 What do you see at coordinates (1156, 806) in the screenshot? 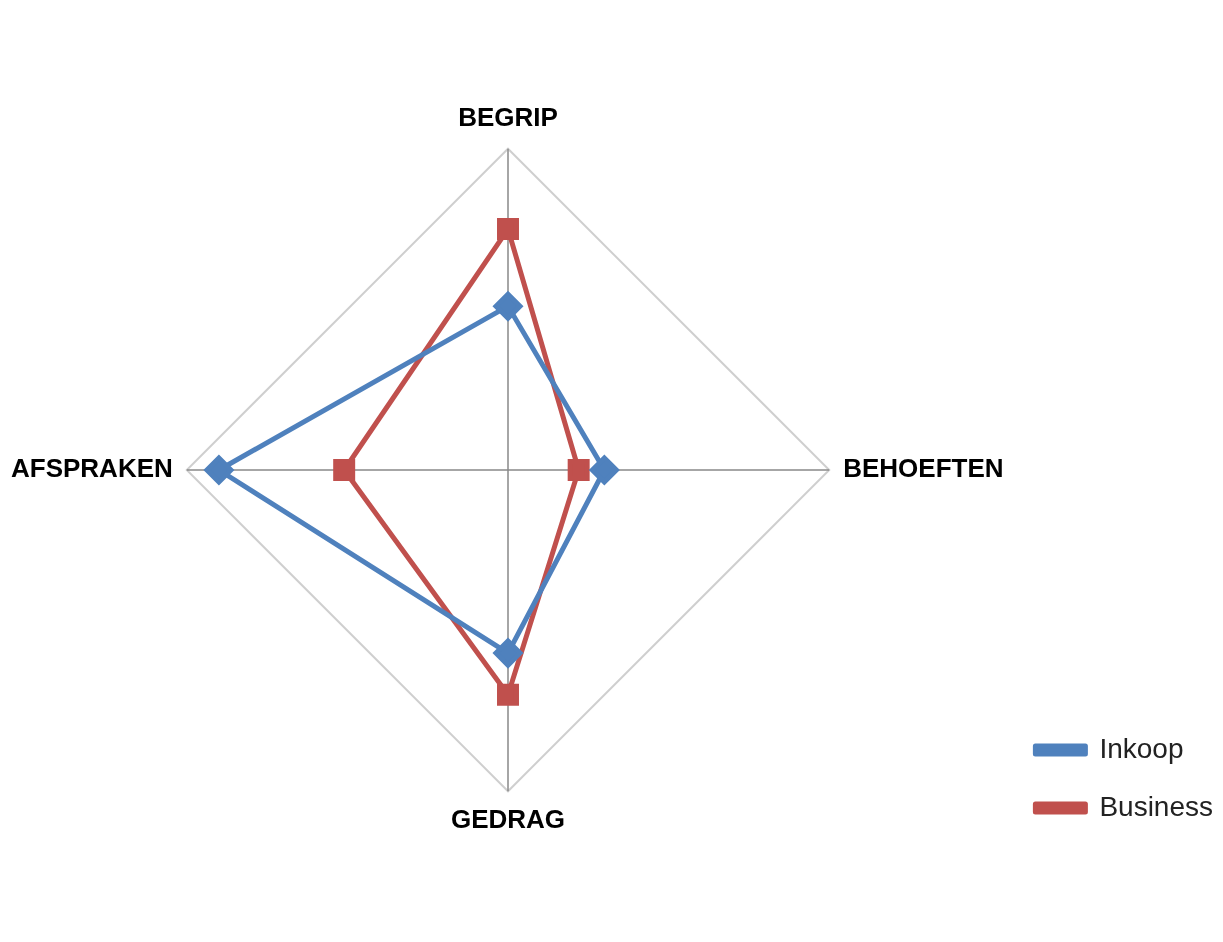
I see `legend-label: Business` at bounding box center [1156, 806].